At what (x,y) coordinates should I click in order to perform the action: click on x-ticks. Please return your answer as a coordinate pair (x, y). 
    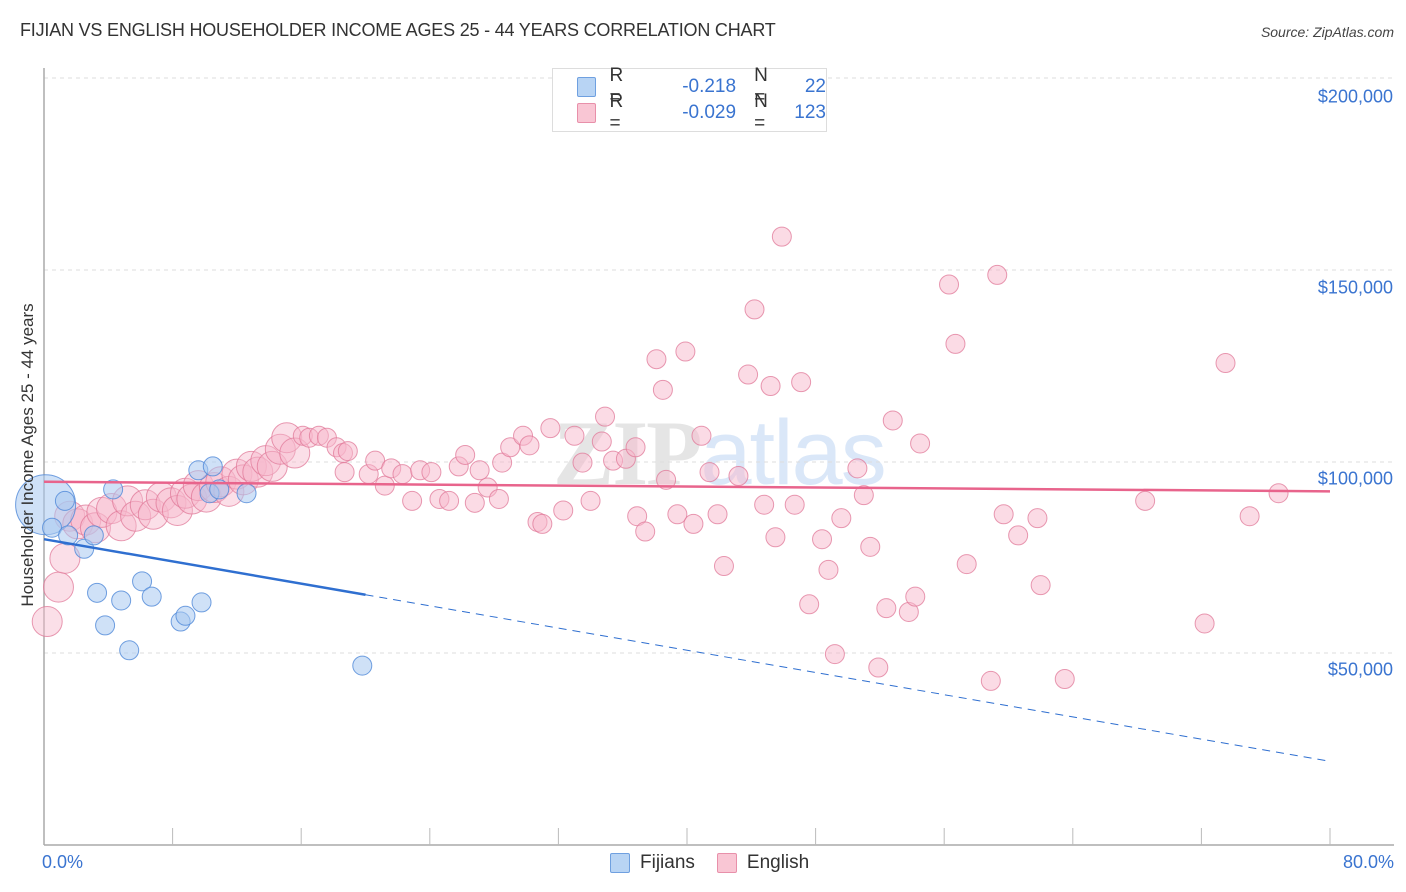
    Looking at the image, I should click on (751, 836).